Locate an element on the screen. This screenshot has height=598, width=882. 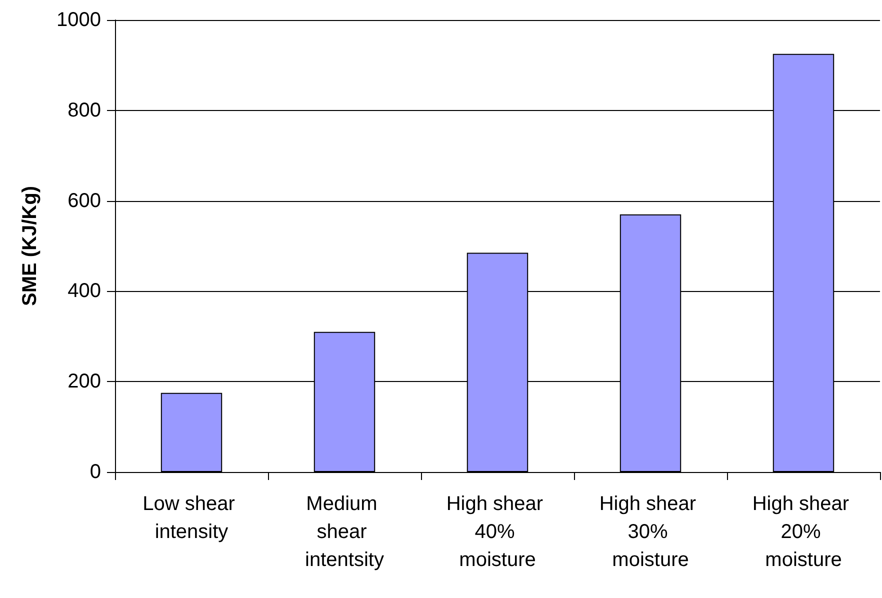
y-tick-label: 800 is located at coordinates (84, 110).